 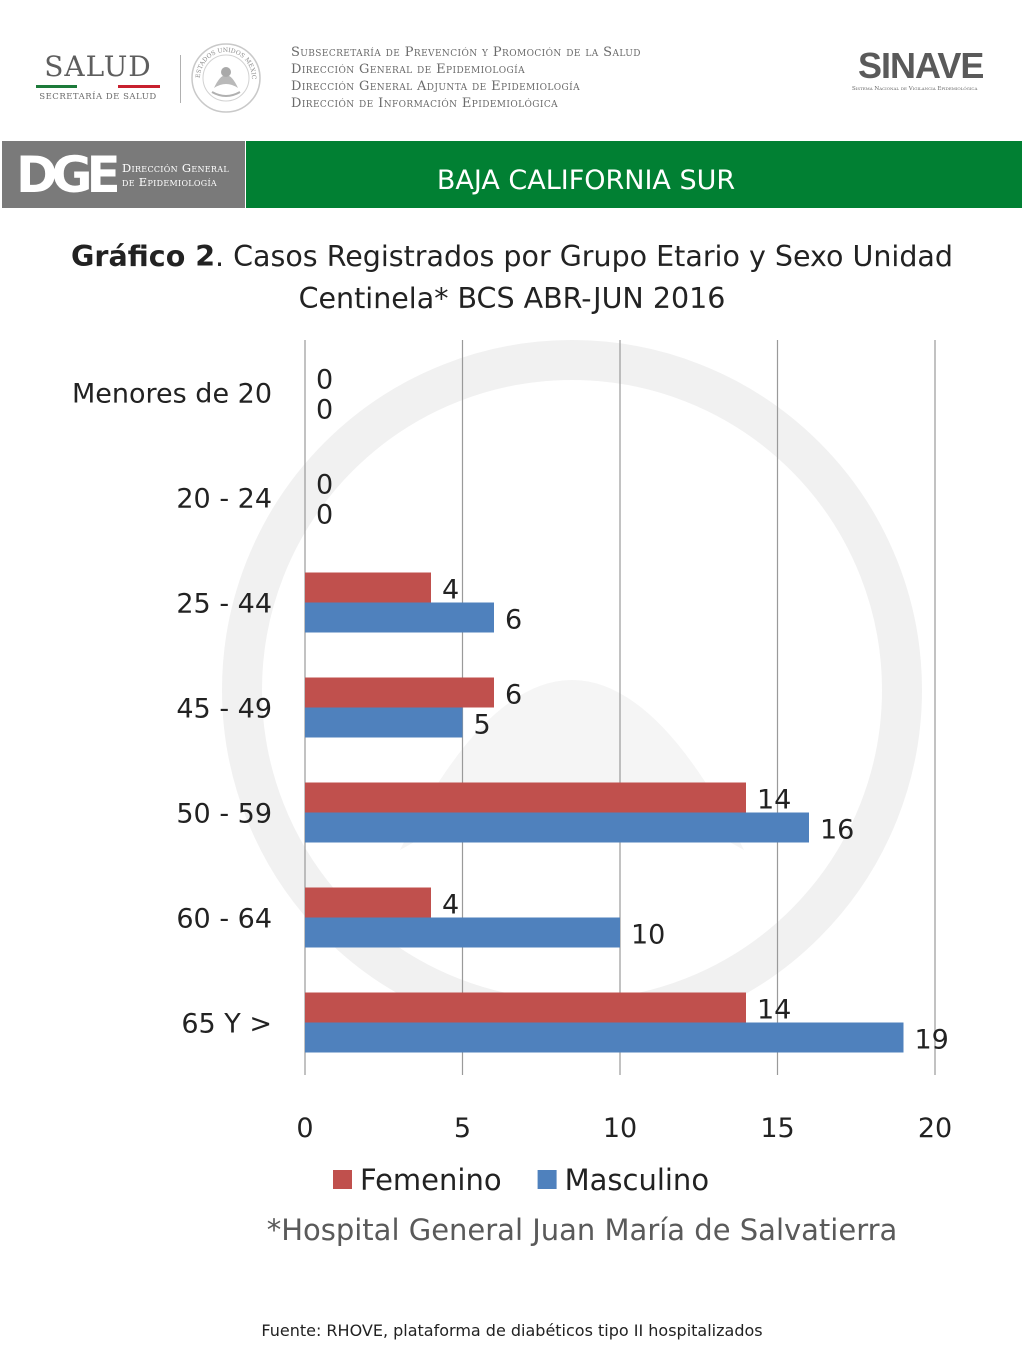 What do you see at coordinates (586, 180) in the screenshot?
I see `state-name: BAJA CALIFORNIA SUR` at bounding box center [586, 180].